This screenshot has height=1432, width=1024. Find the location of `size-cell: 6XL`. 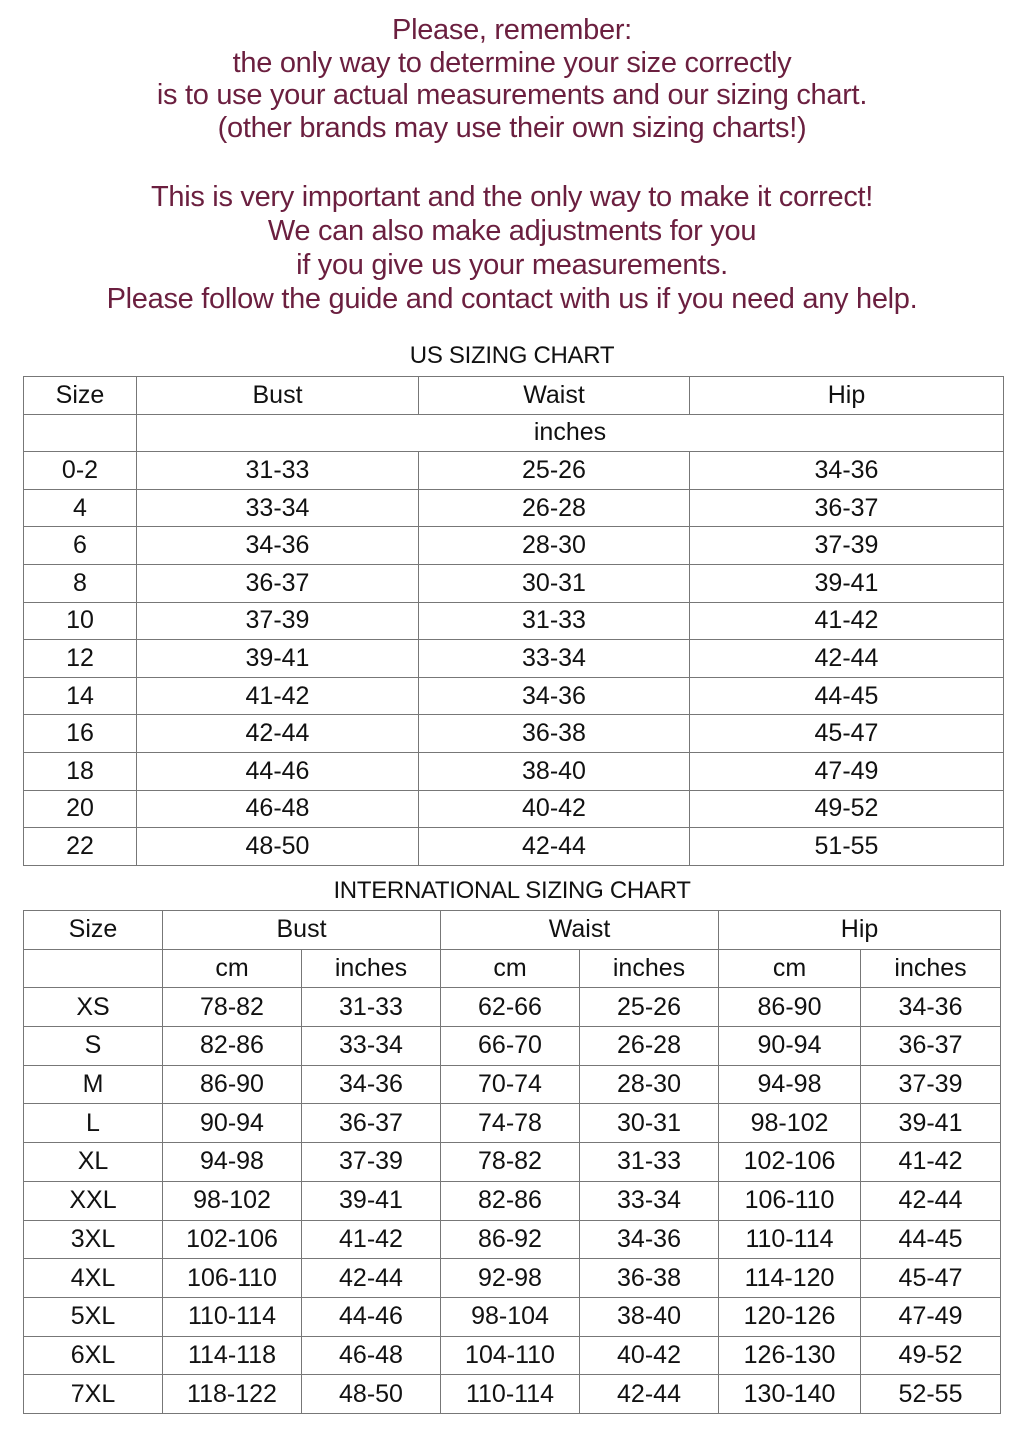

size-cell: 6XL is located at coordinates (93, 1355).